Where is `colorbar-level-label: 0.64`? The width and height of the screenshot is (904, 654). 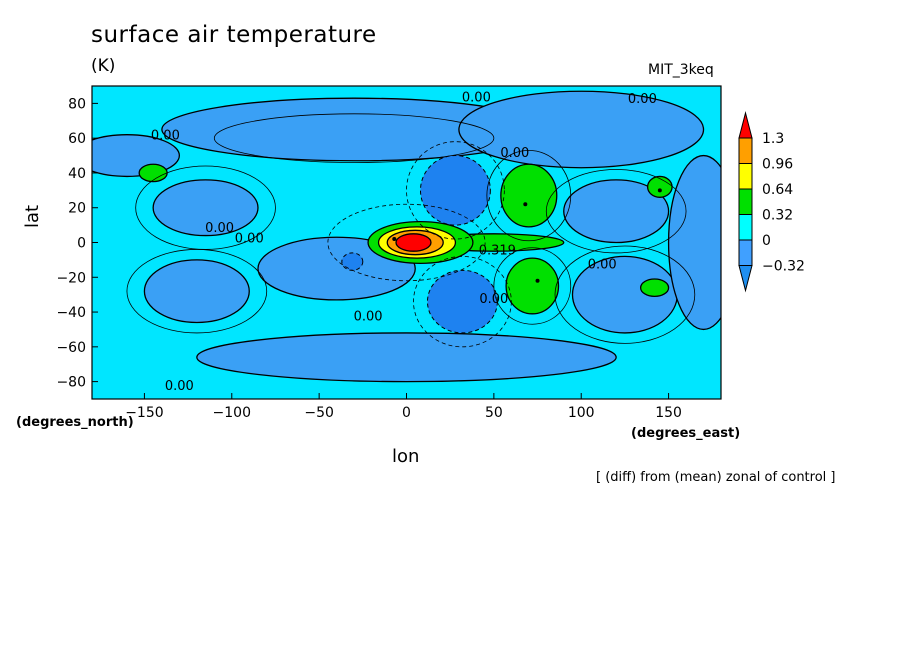 colorbar-level-label: 0.64 is located at coordinates (777, 190).